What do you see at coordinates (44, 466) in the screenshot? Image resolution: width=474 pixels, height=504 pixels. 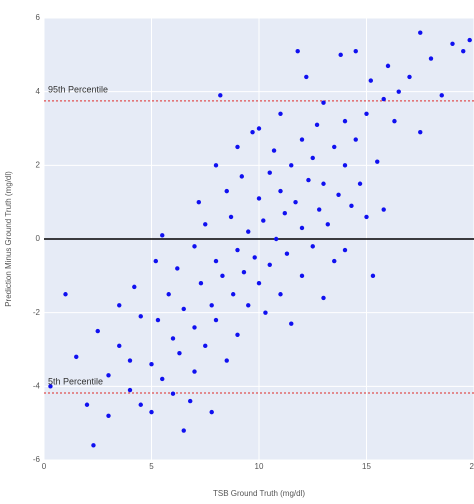 I see `x-tick-label: 0` at bounding box center [44, 466].